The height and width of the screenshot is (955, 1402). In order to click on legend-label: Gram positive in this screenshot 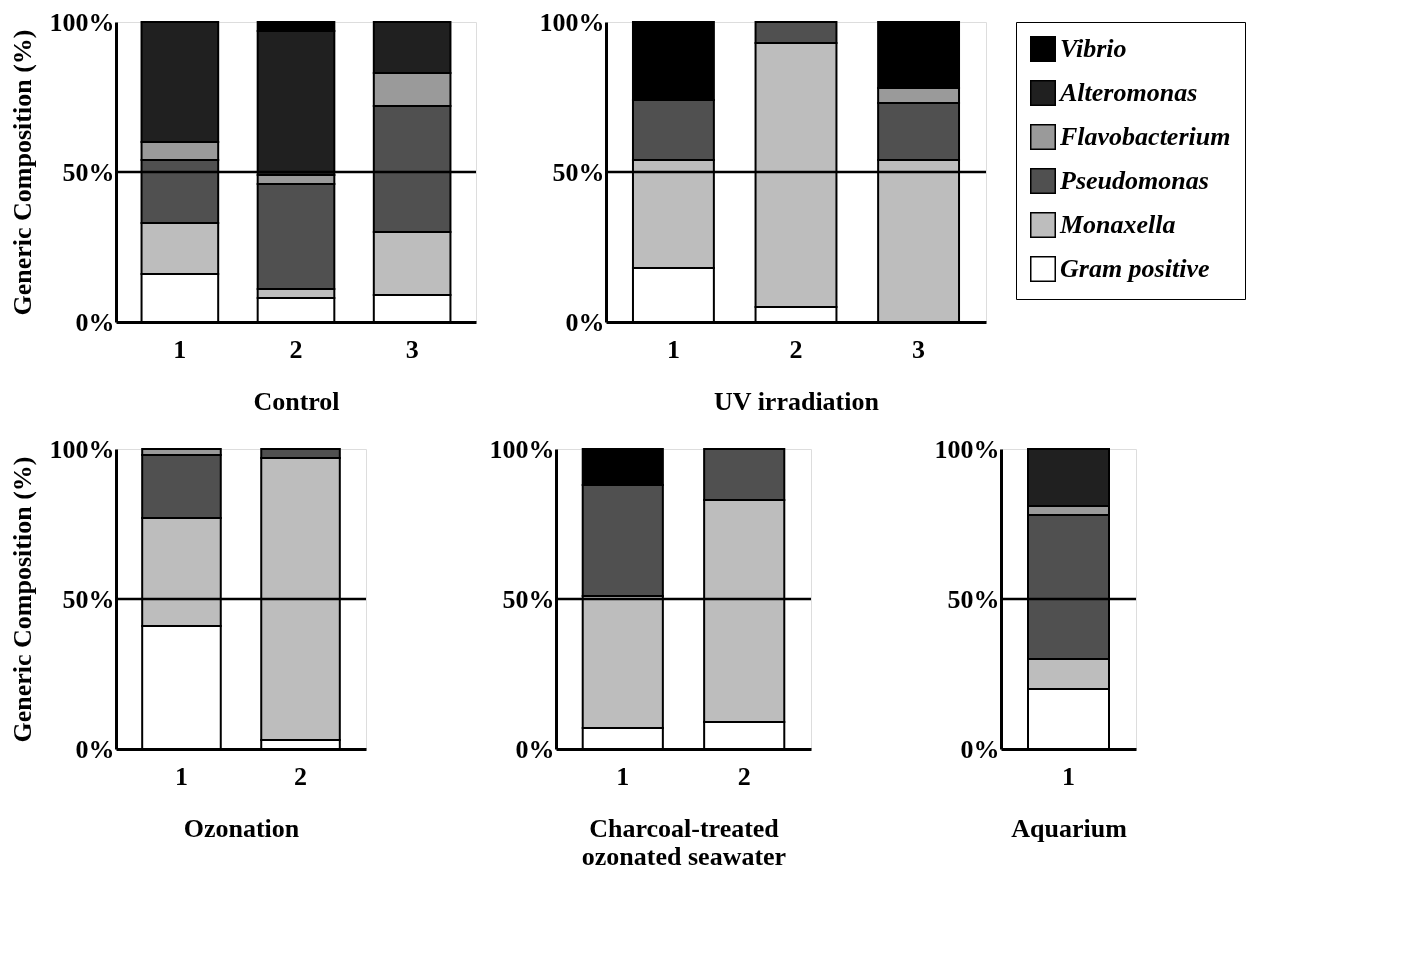, I will do `click(1135, 268)`.